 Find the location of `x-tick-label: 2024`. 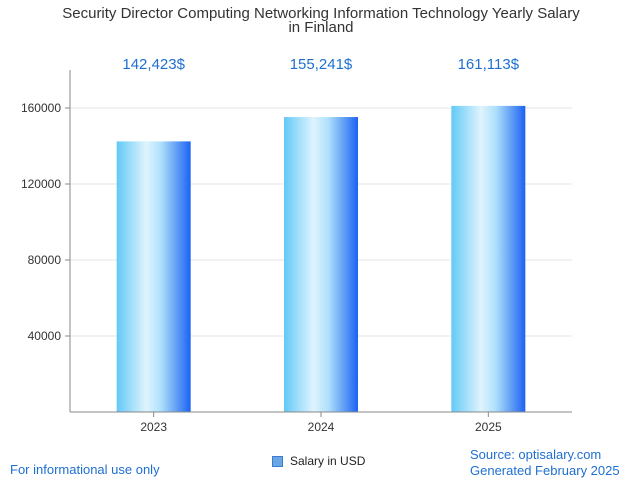

x-tick-label: 2024 is located at coordinates (321, 427).